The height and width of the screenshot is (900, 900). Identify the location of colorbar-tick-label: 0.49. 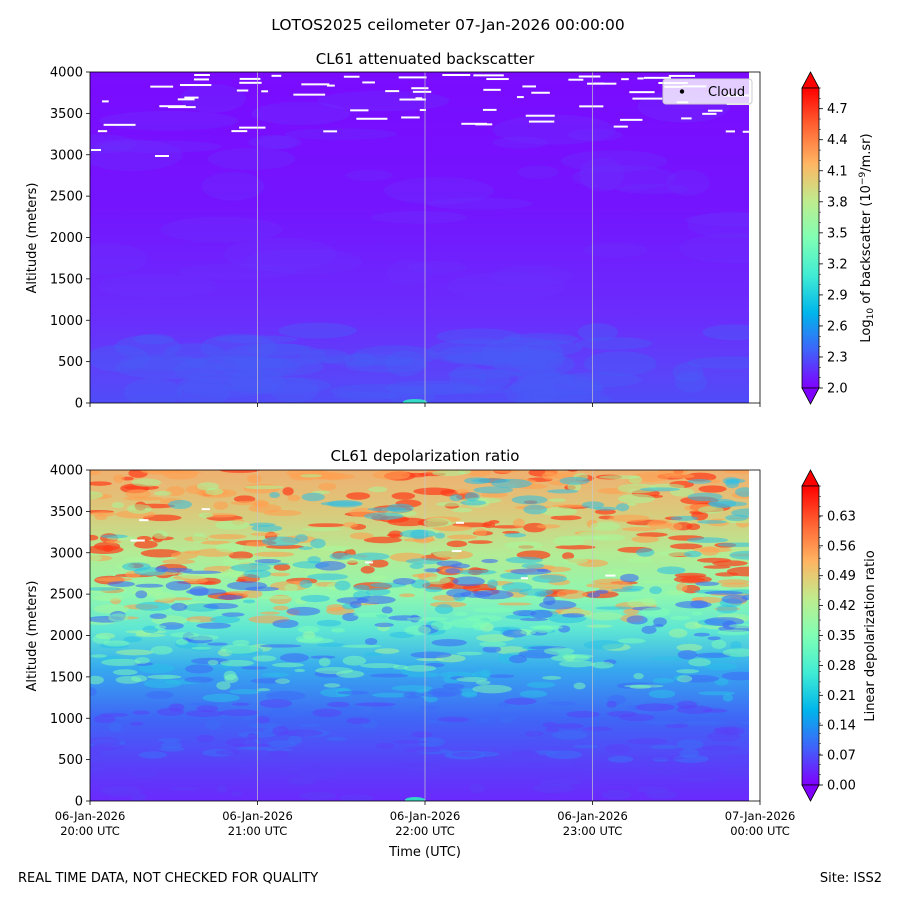
(841, 576).